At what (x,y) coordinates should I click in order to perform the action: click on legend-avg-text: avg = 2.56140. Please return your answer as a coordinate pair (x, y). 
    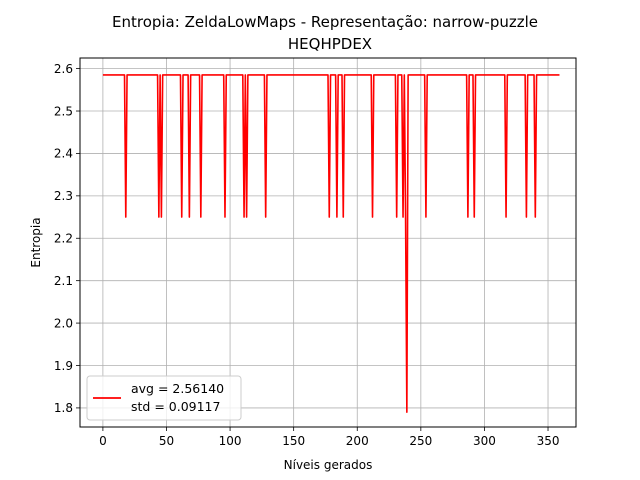
    Looking at the image, I should click on (177, 388).